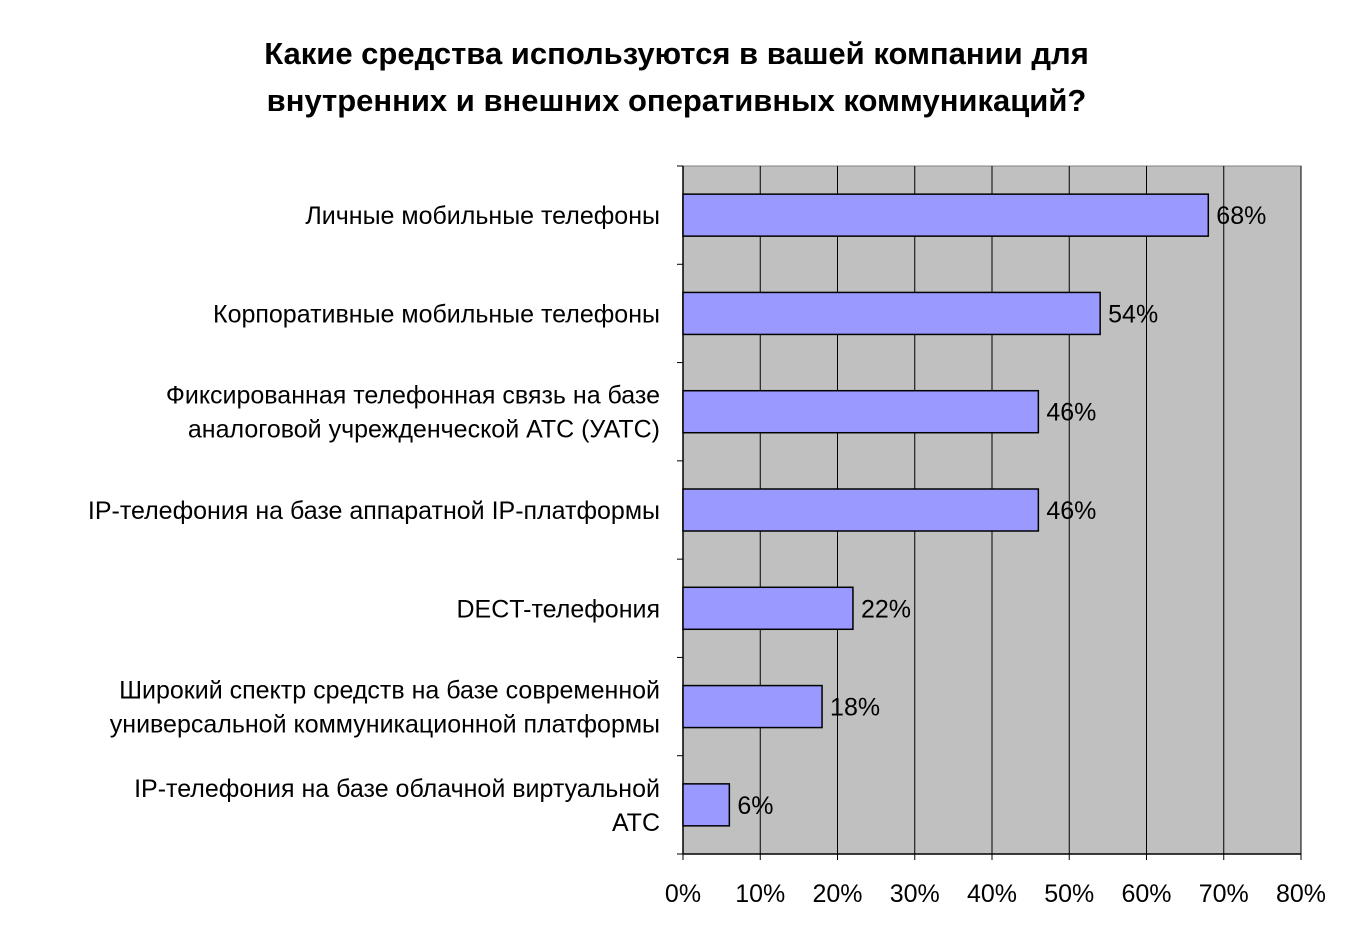 The image size is (1353, 941). I want to click on category-label: Личные мобильные телефоны, so click(482, 216).